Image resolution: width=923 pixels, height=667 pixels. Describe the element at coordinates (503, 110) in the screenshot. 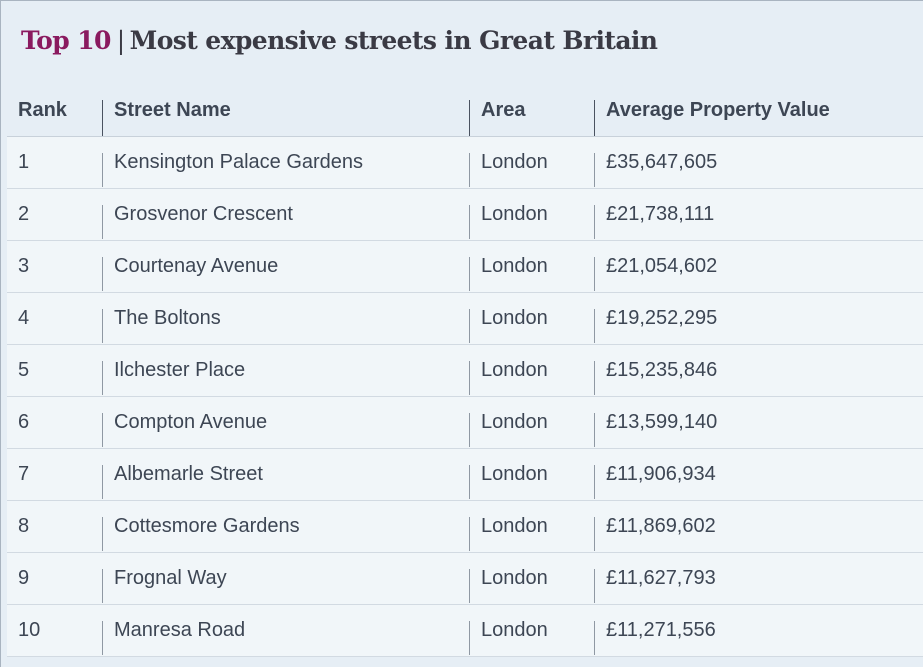

I see `header-area: Area` at that location.